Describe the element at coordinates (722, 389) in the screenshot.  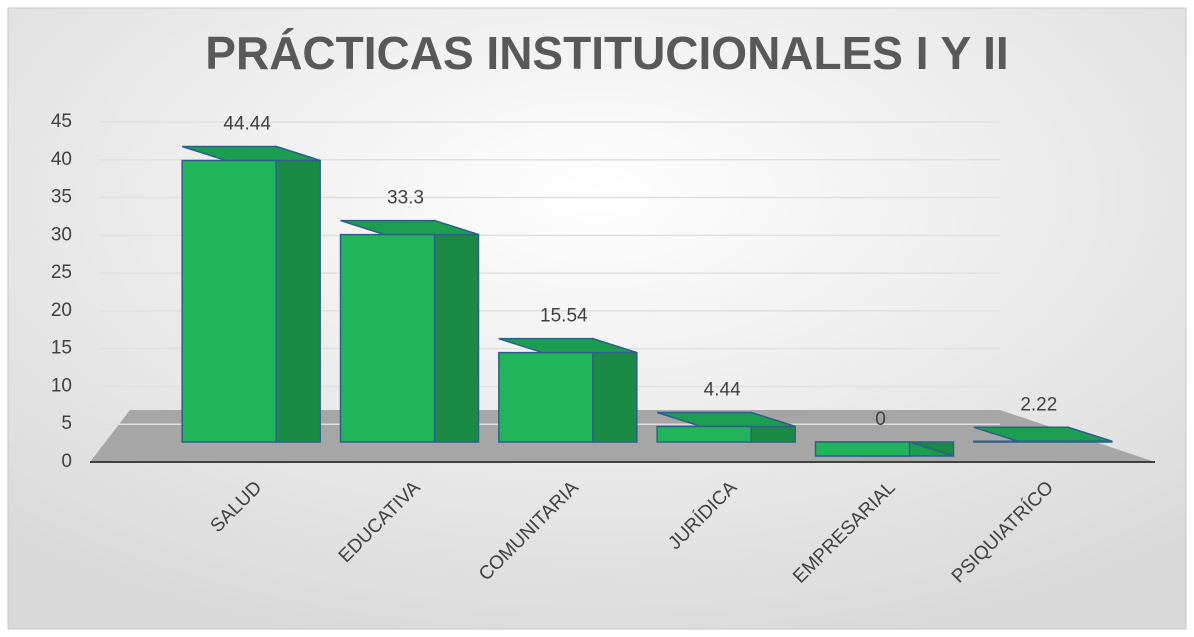
I see `data-label: 4.44` at that location.